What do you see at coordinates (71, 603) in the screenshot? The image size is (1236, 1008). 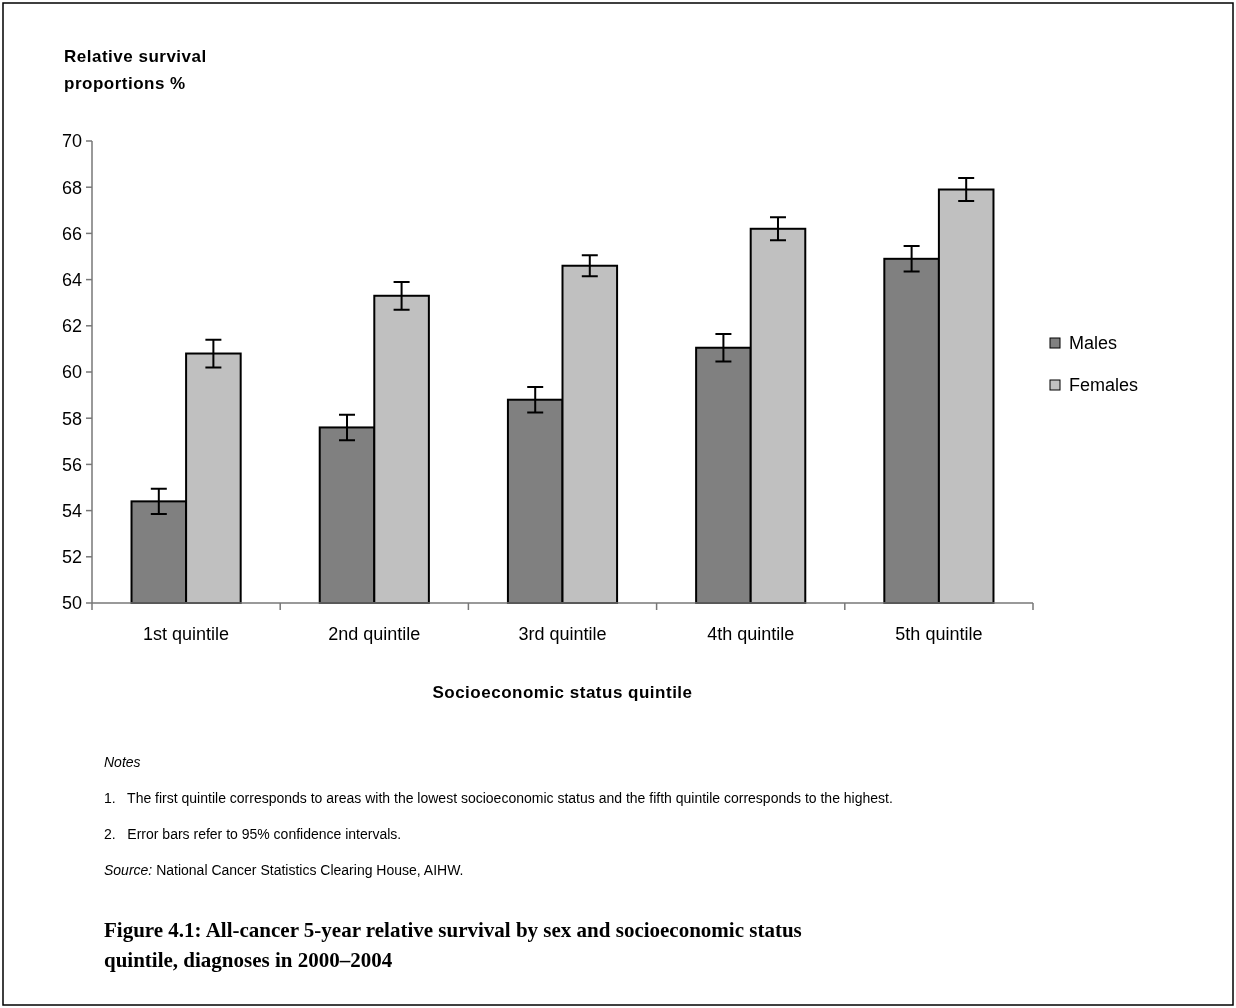 I see `y-tick-label: 50` at bounding box center [71, 603].